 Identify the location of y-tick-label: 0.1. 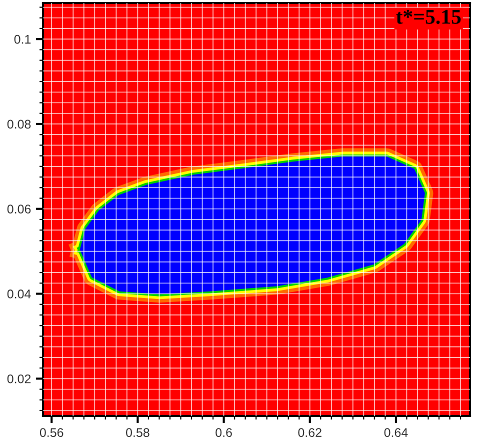
(22, 39).